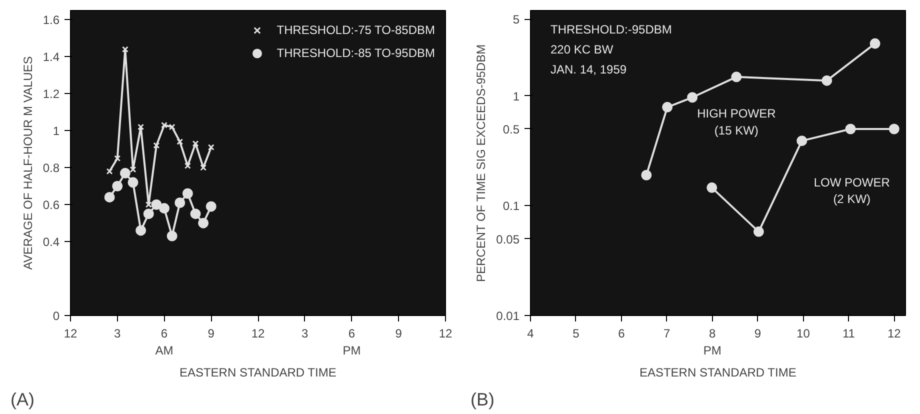  What do you see at coordinates (51, 94) in the screenshot?
I see `y-tick-label: 1.2` at bounding box center [51, 94].